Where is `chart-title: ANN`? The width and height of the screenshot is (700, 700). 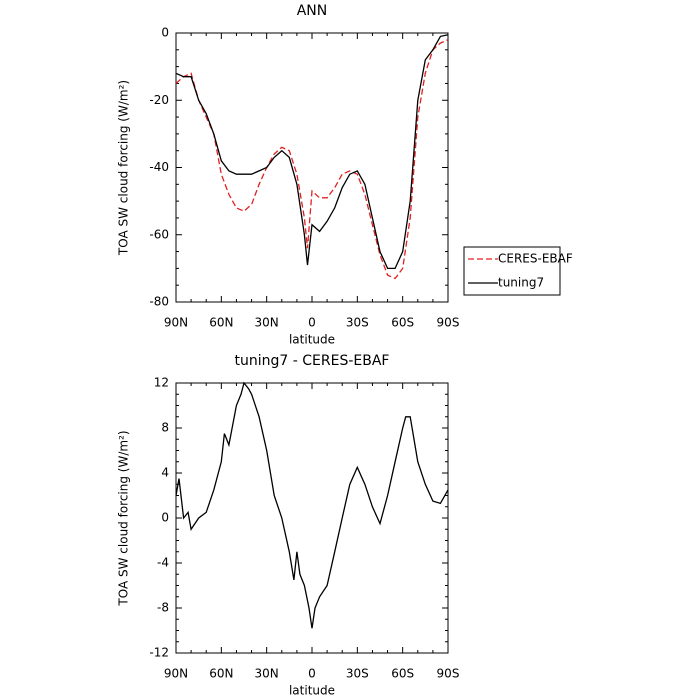
chart-title: ANN is located at coordinates (312, 11).